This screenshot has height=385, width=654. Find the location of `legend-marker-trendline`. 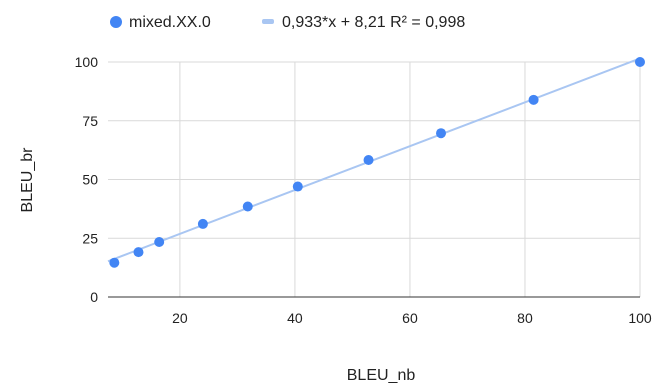

legend-marker-trendline is located at coordinates (268, 21).